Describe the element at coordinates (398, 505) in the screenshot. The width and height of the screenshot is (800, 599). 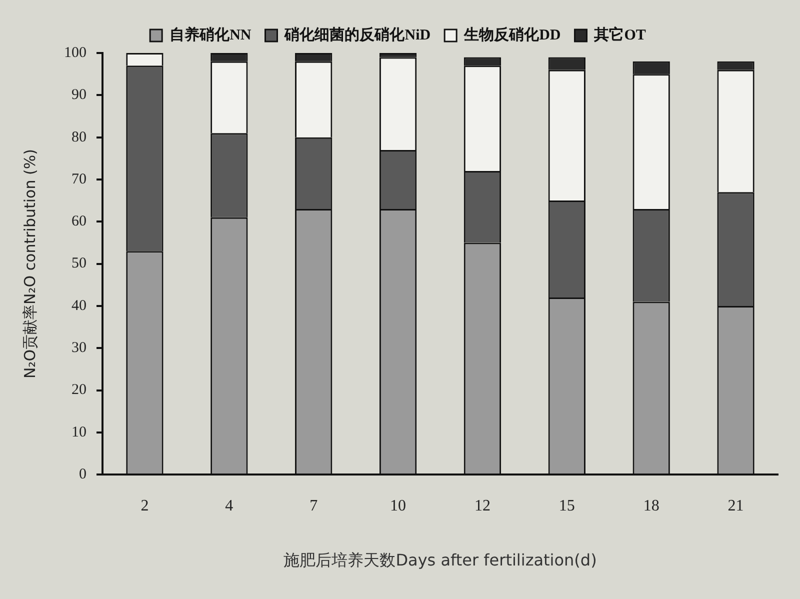
I see `x-tick-label: 10` at that location.